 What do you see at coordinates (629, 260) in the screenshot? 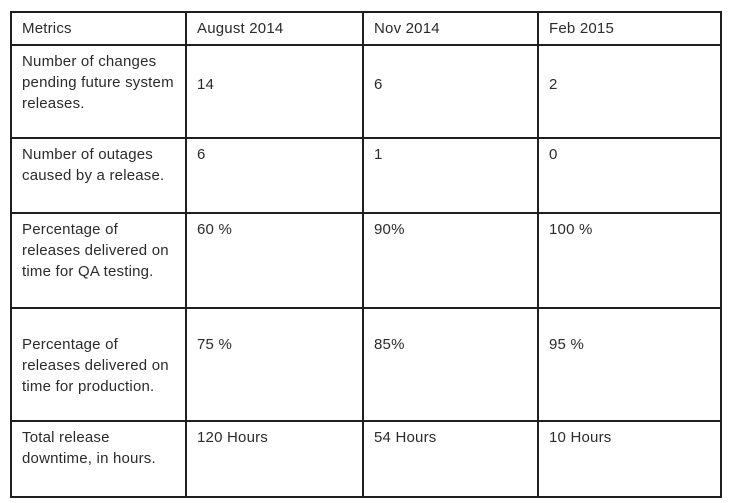
I see `metric-value: 100 %` at bounding box center [629, 260].